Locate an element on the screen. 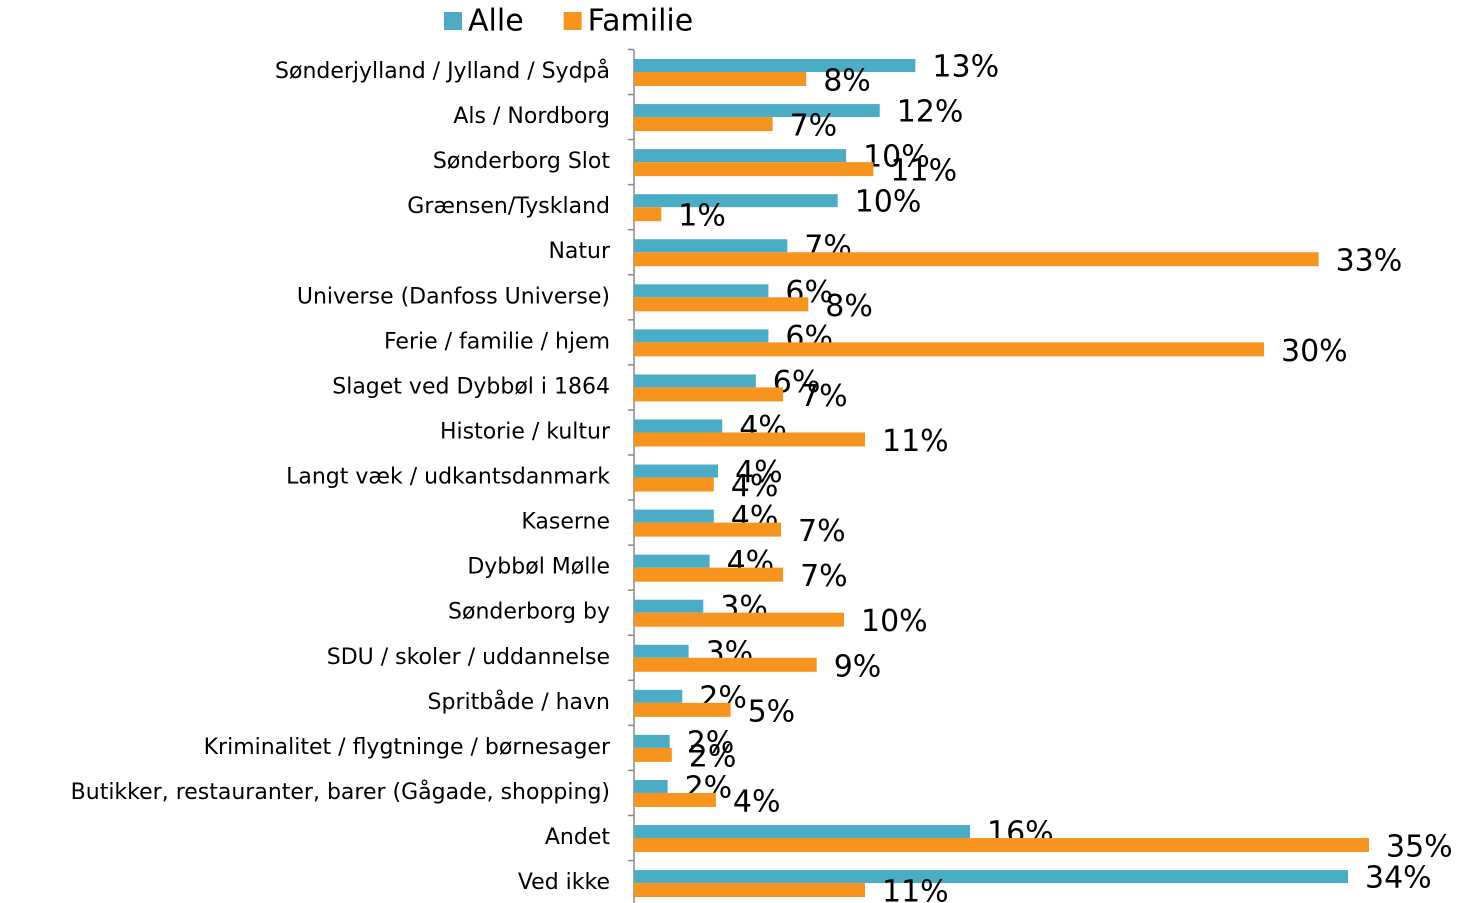 The image size is (1476, 903). category-label: Sønderjylland / Jylland / Sydpå is located at coordinates (442, 71).